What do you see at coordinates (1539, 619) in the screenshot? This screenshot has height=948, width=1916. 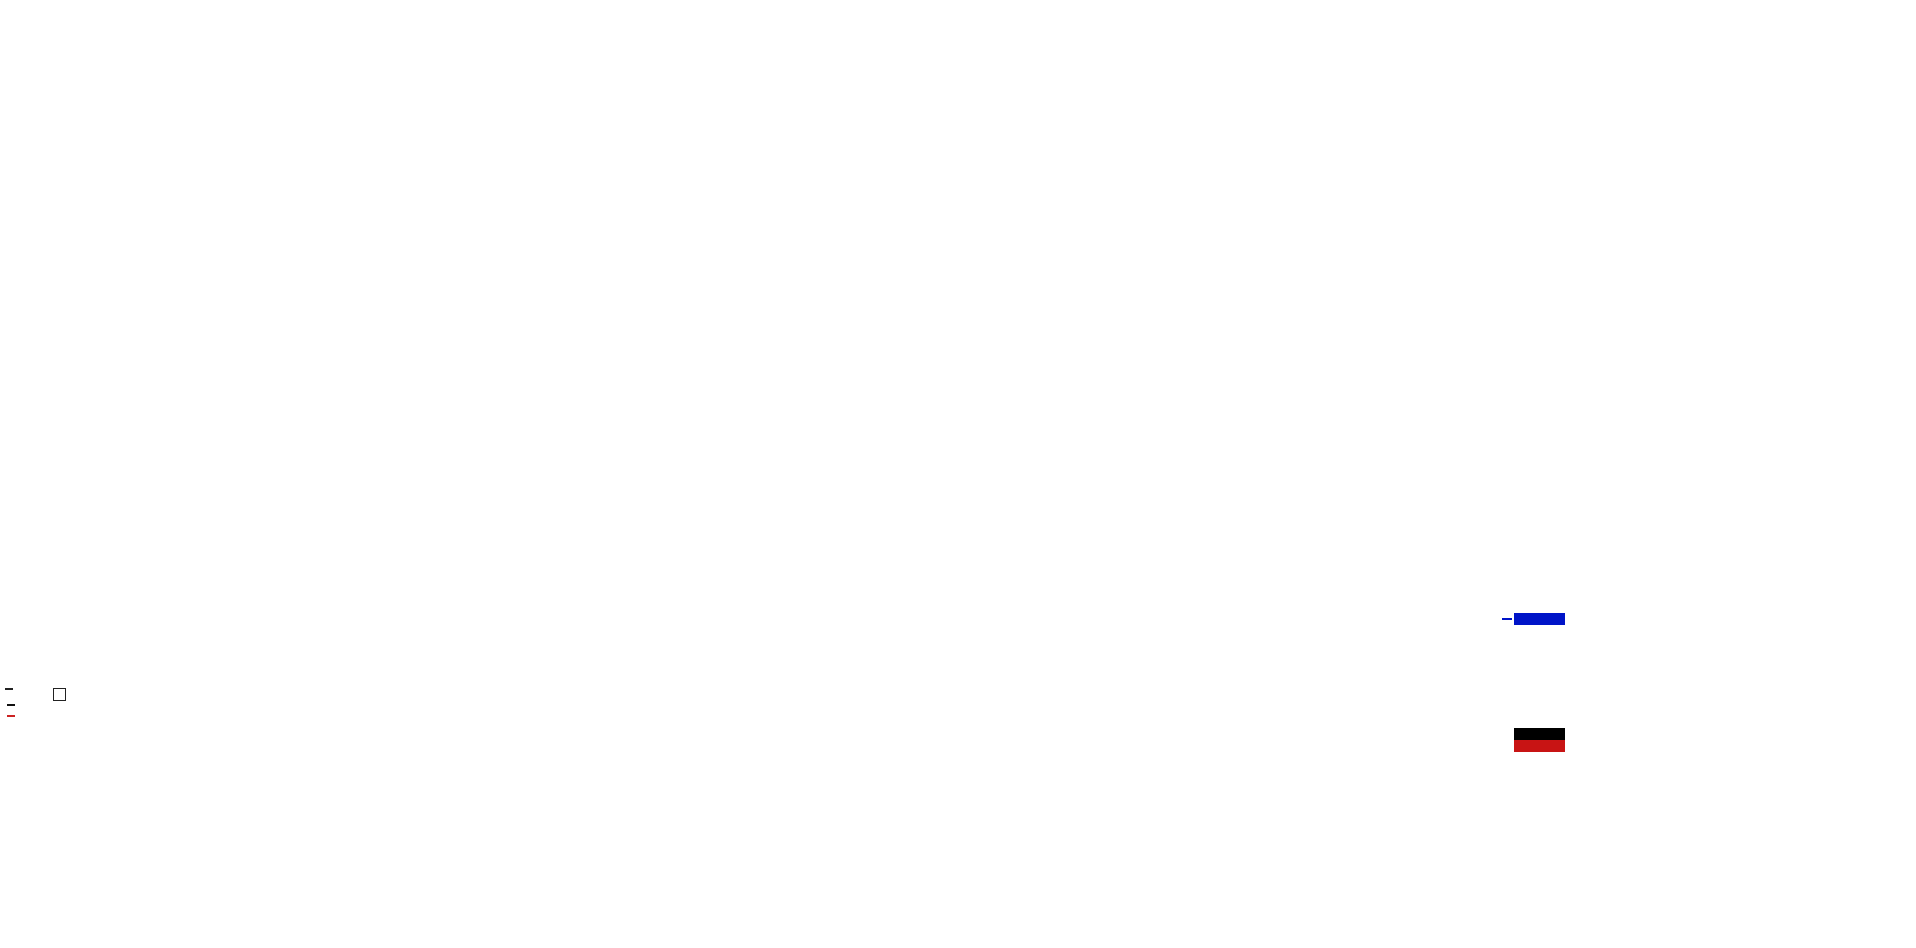 I see `current-price-tag` at bounding box center [1539, 619].